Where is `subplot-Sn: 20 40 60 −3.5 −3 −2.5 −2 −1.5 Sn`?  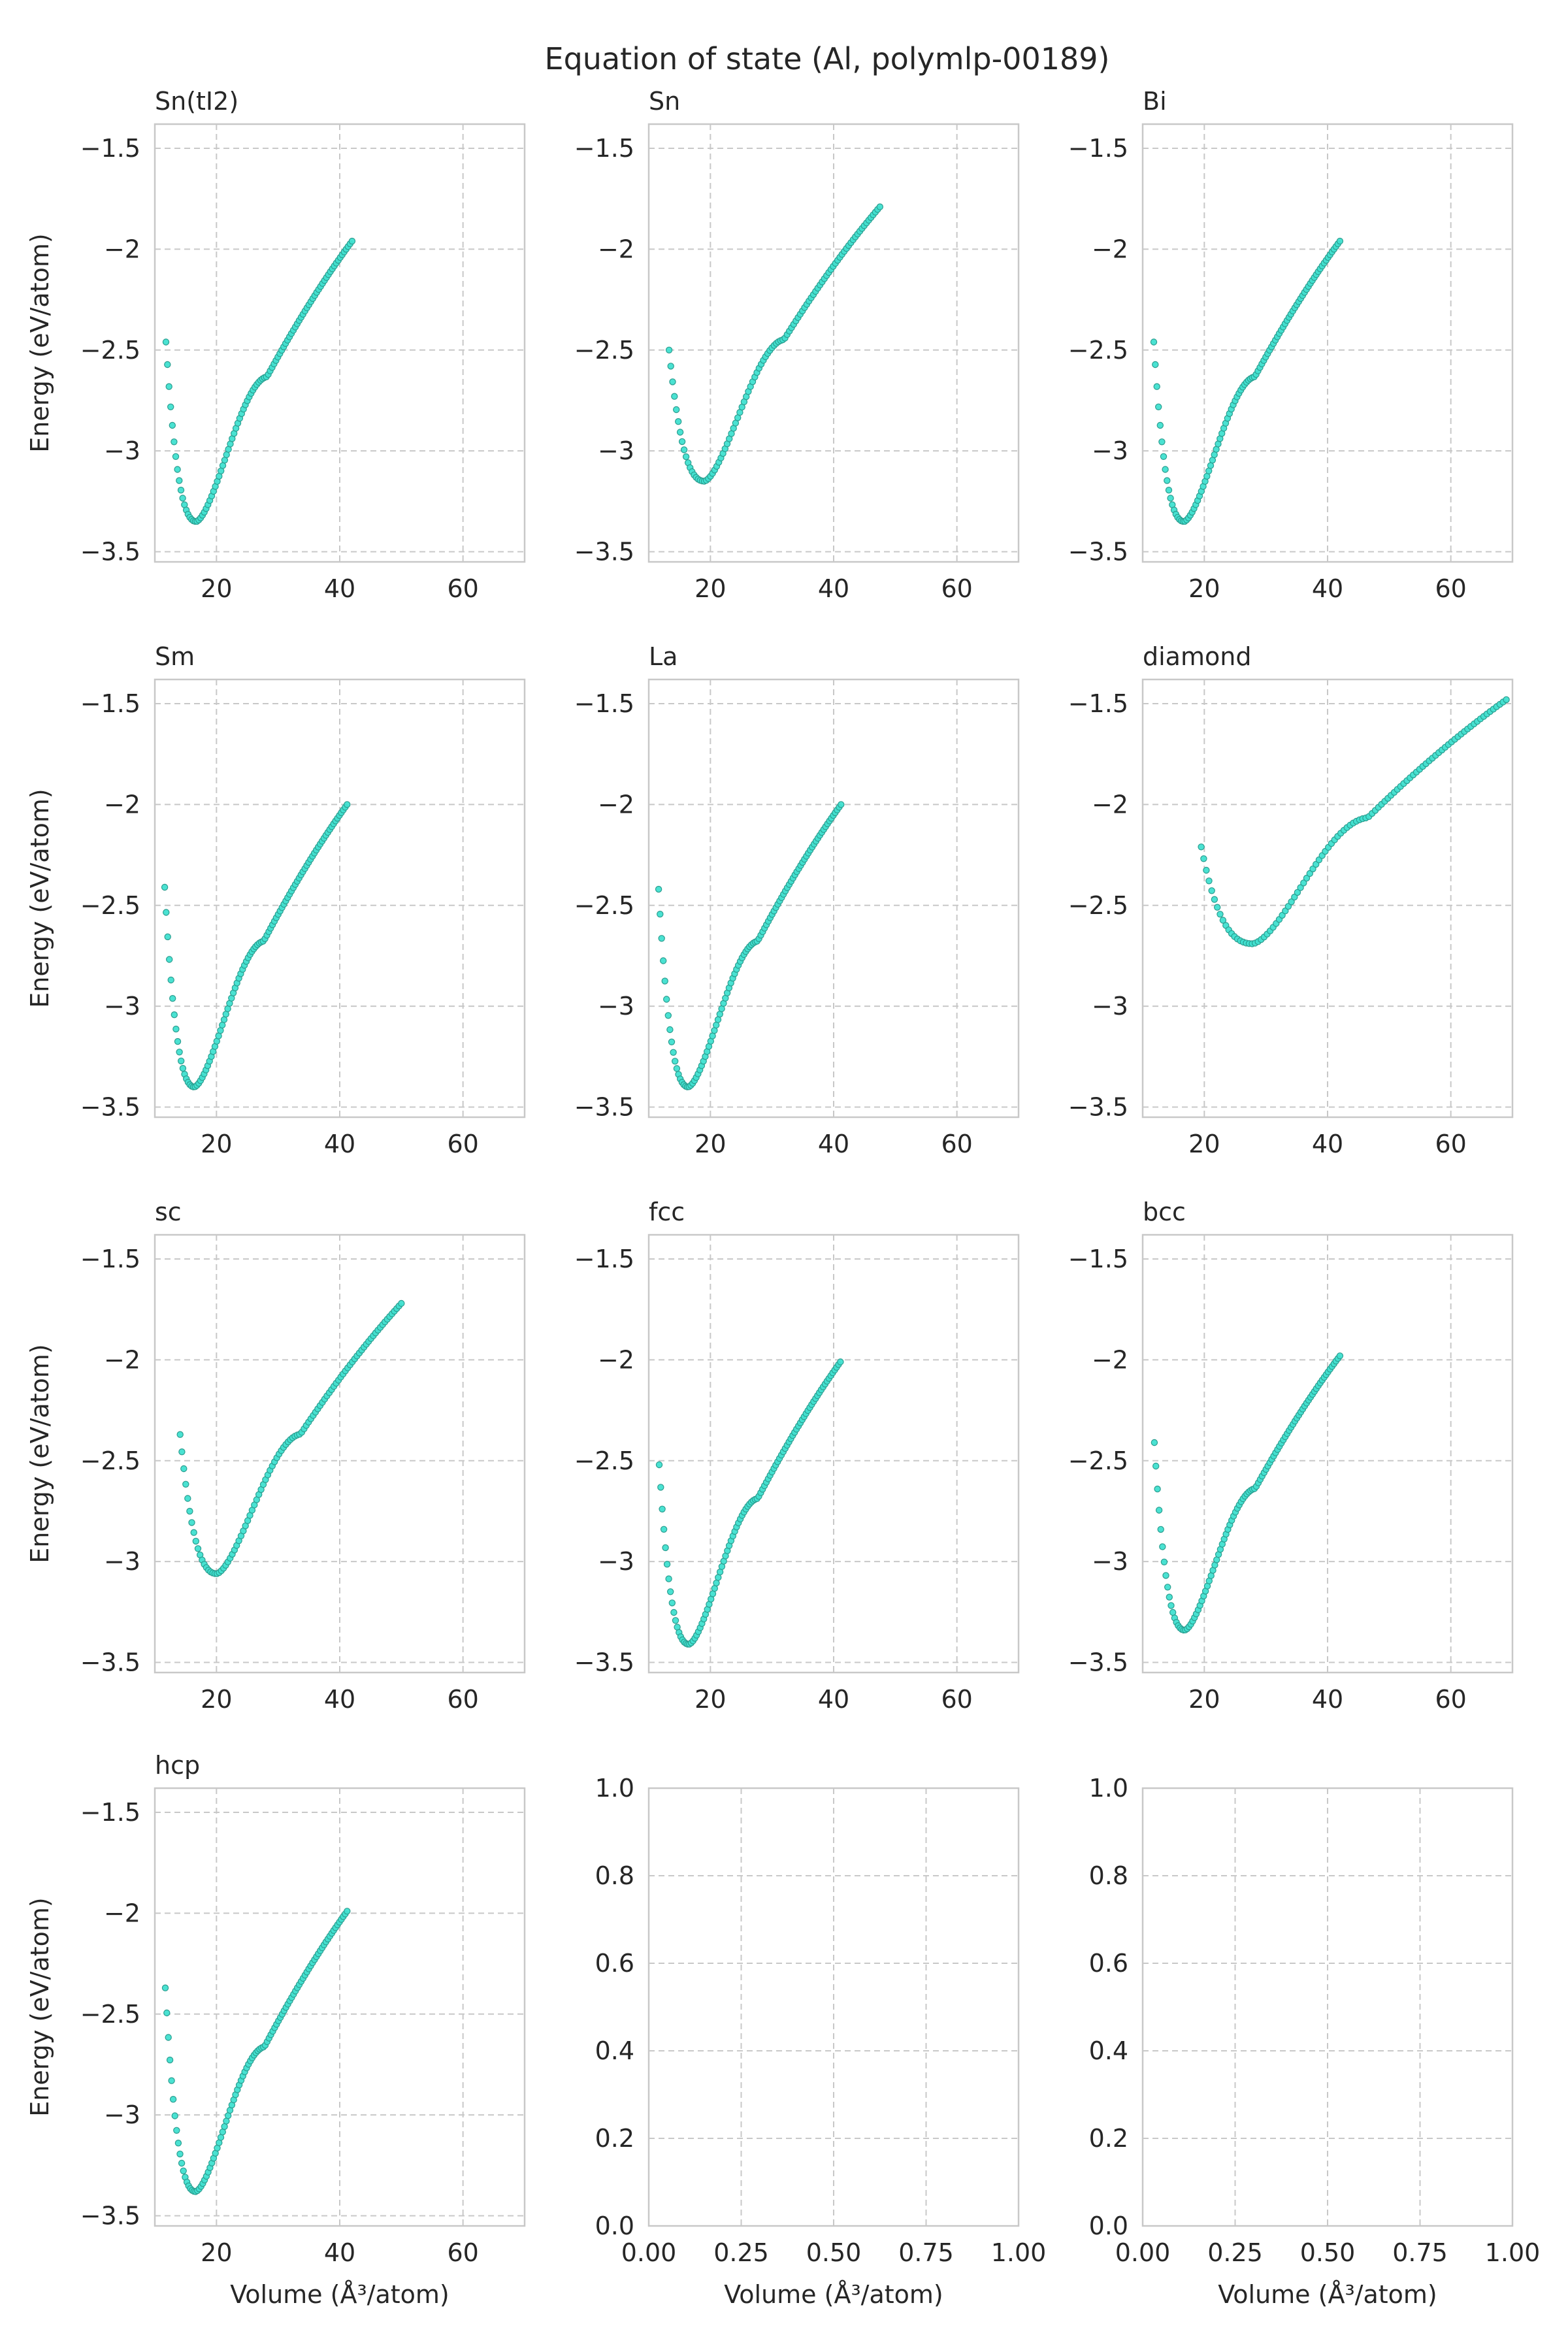 subplot-Sn: 20 40 60 −3.5 −3 −2.5 −2 −1.5 Sn is located at coordinates (797, 345).